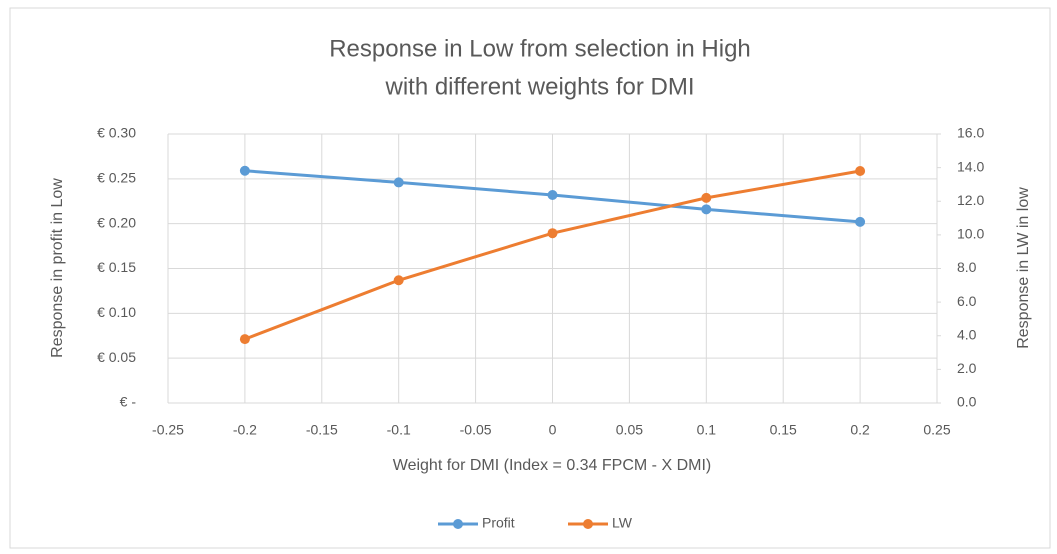 The height and width of the screenshot is (554, 1057). I want to click on legend-label: LW, so click(622, 523).